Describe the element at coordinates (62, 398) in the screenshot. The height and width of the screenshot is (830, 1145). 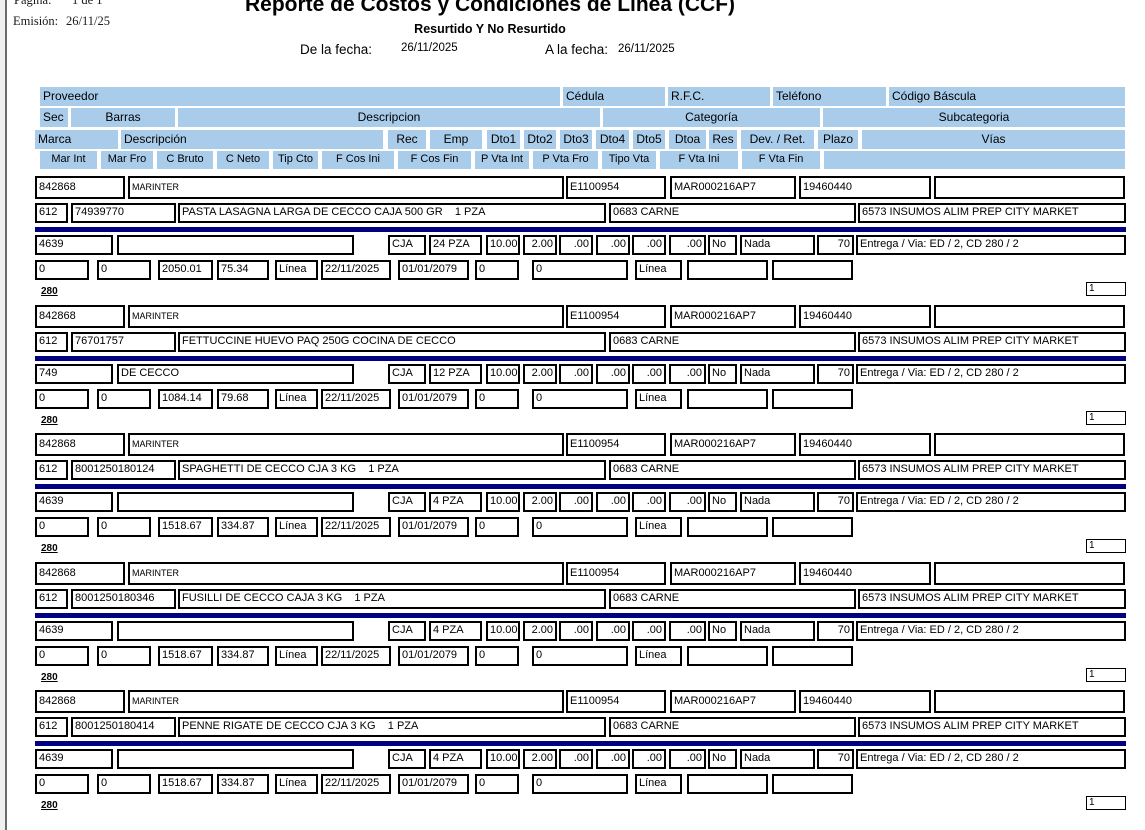
I see `mar-int-box: 0` at that location.